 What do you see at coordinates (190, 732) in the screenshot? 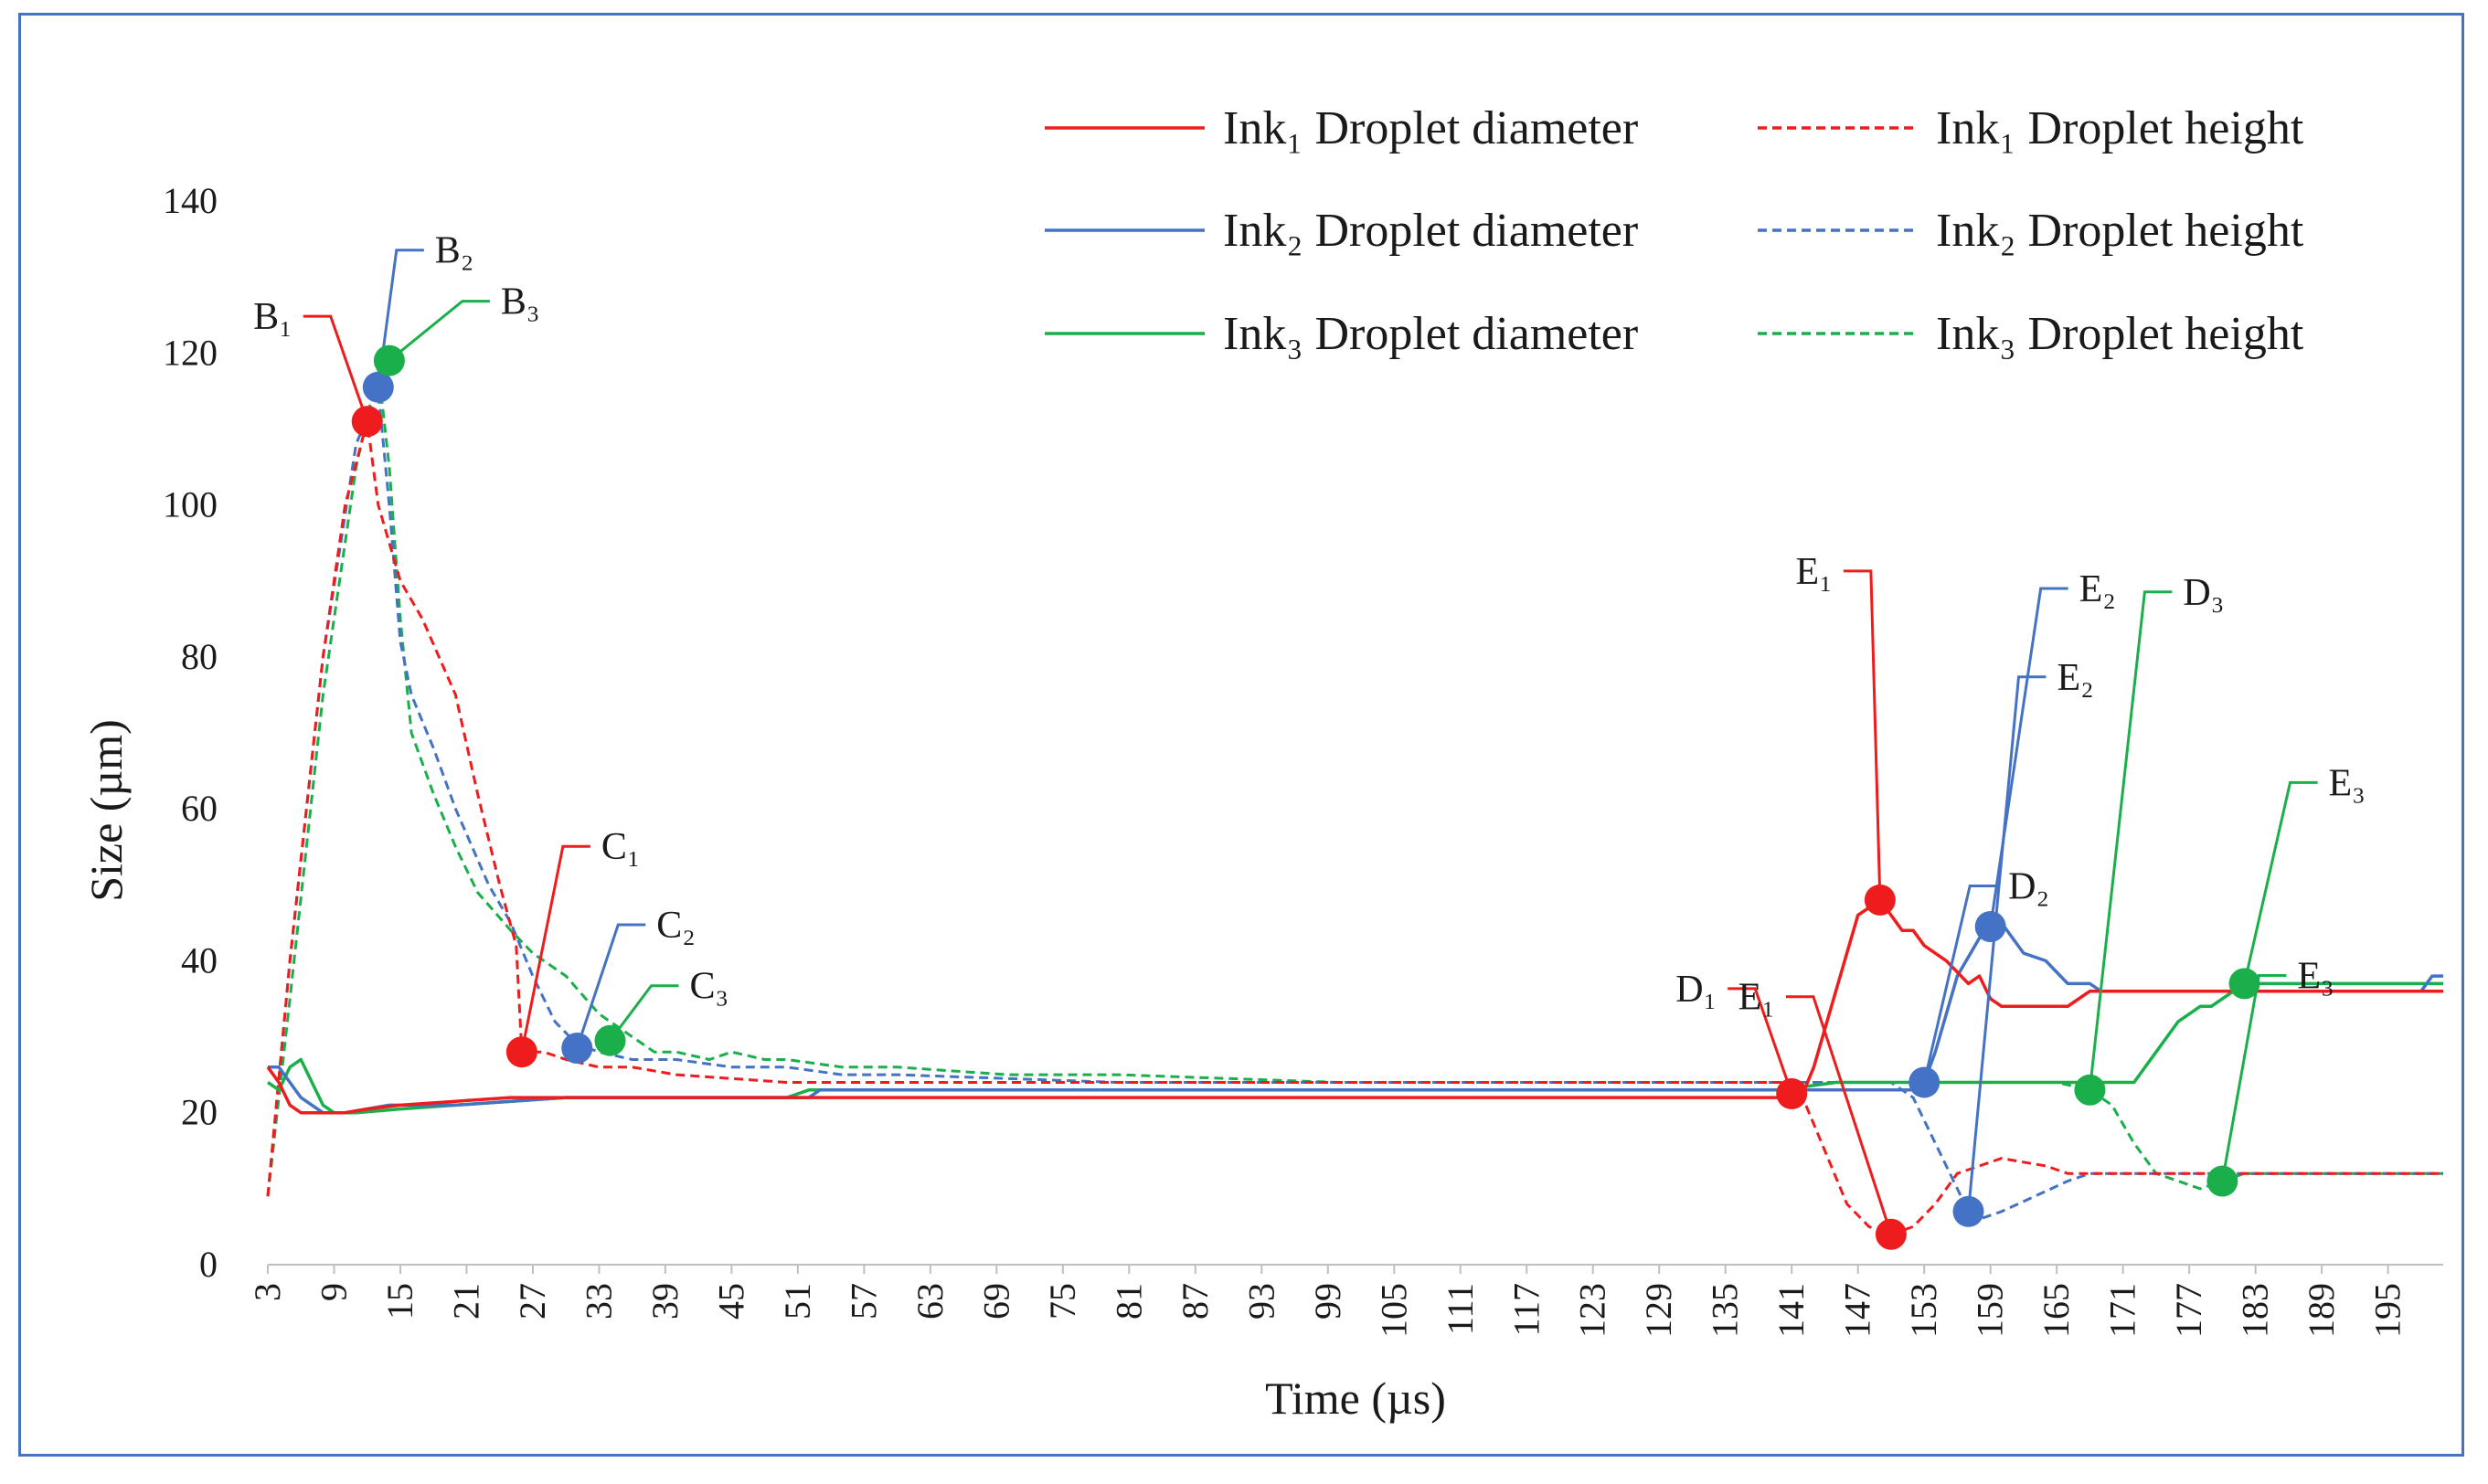
I see `y-tick-labels: 0 20 40 60 80 100 120 140` at bounding box center [190, 732].